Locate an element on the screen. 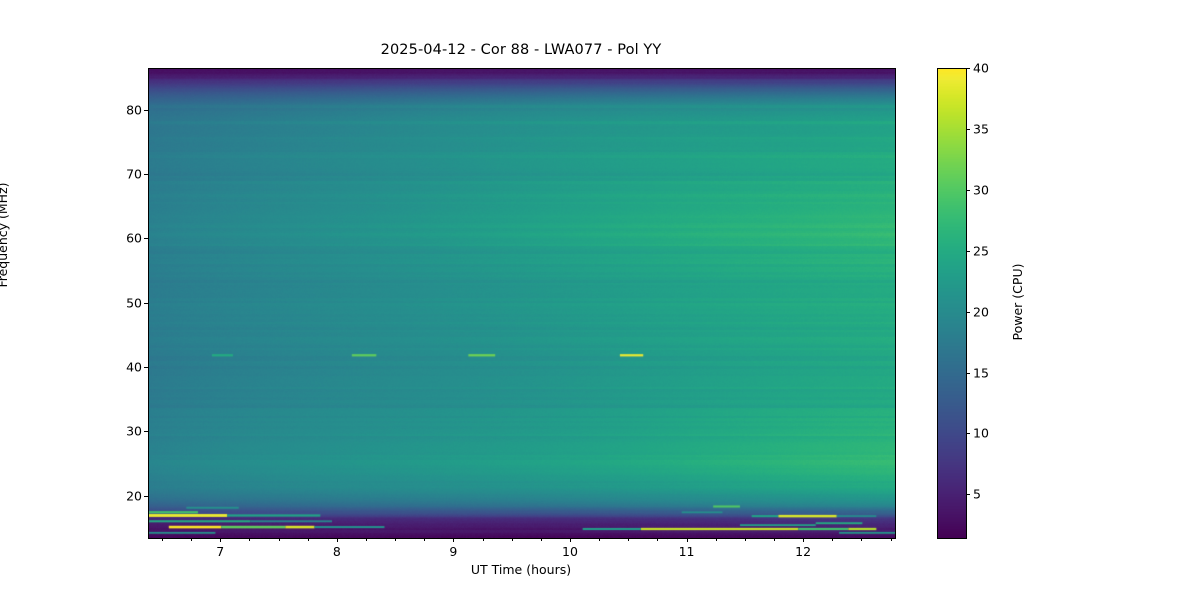 The height and width of the screenshot is (600, 1200). y-tick-label: 20 is located at coordinates (134, 496).